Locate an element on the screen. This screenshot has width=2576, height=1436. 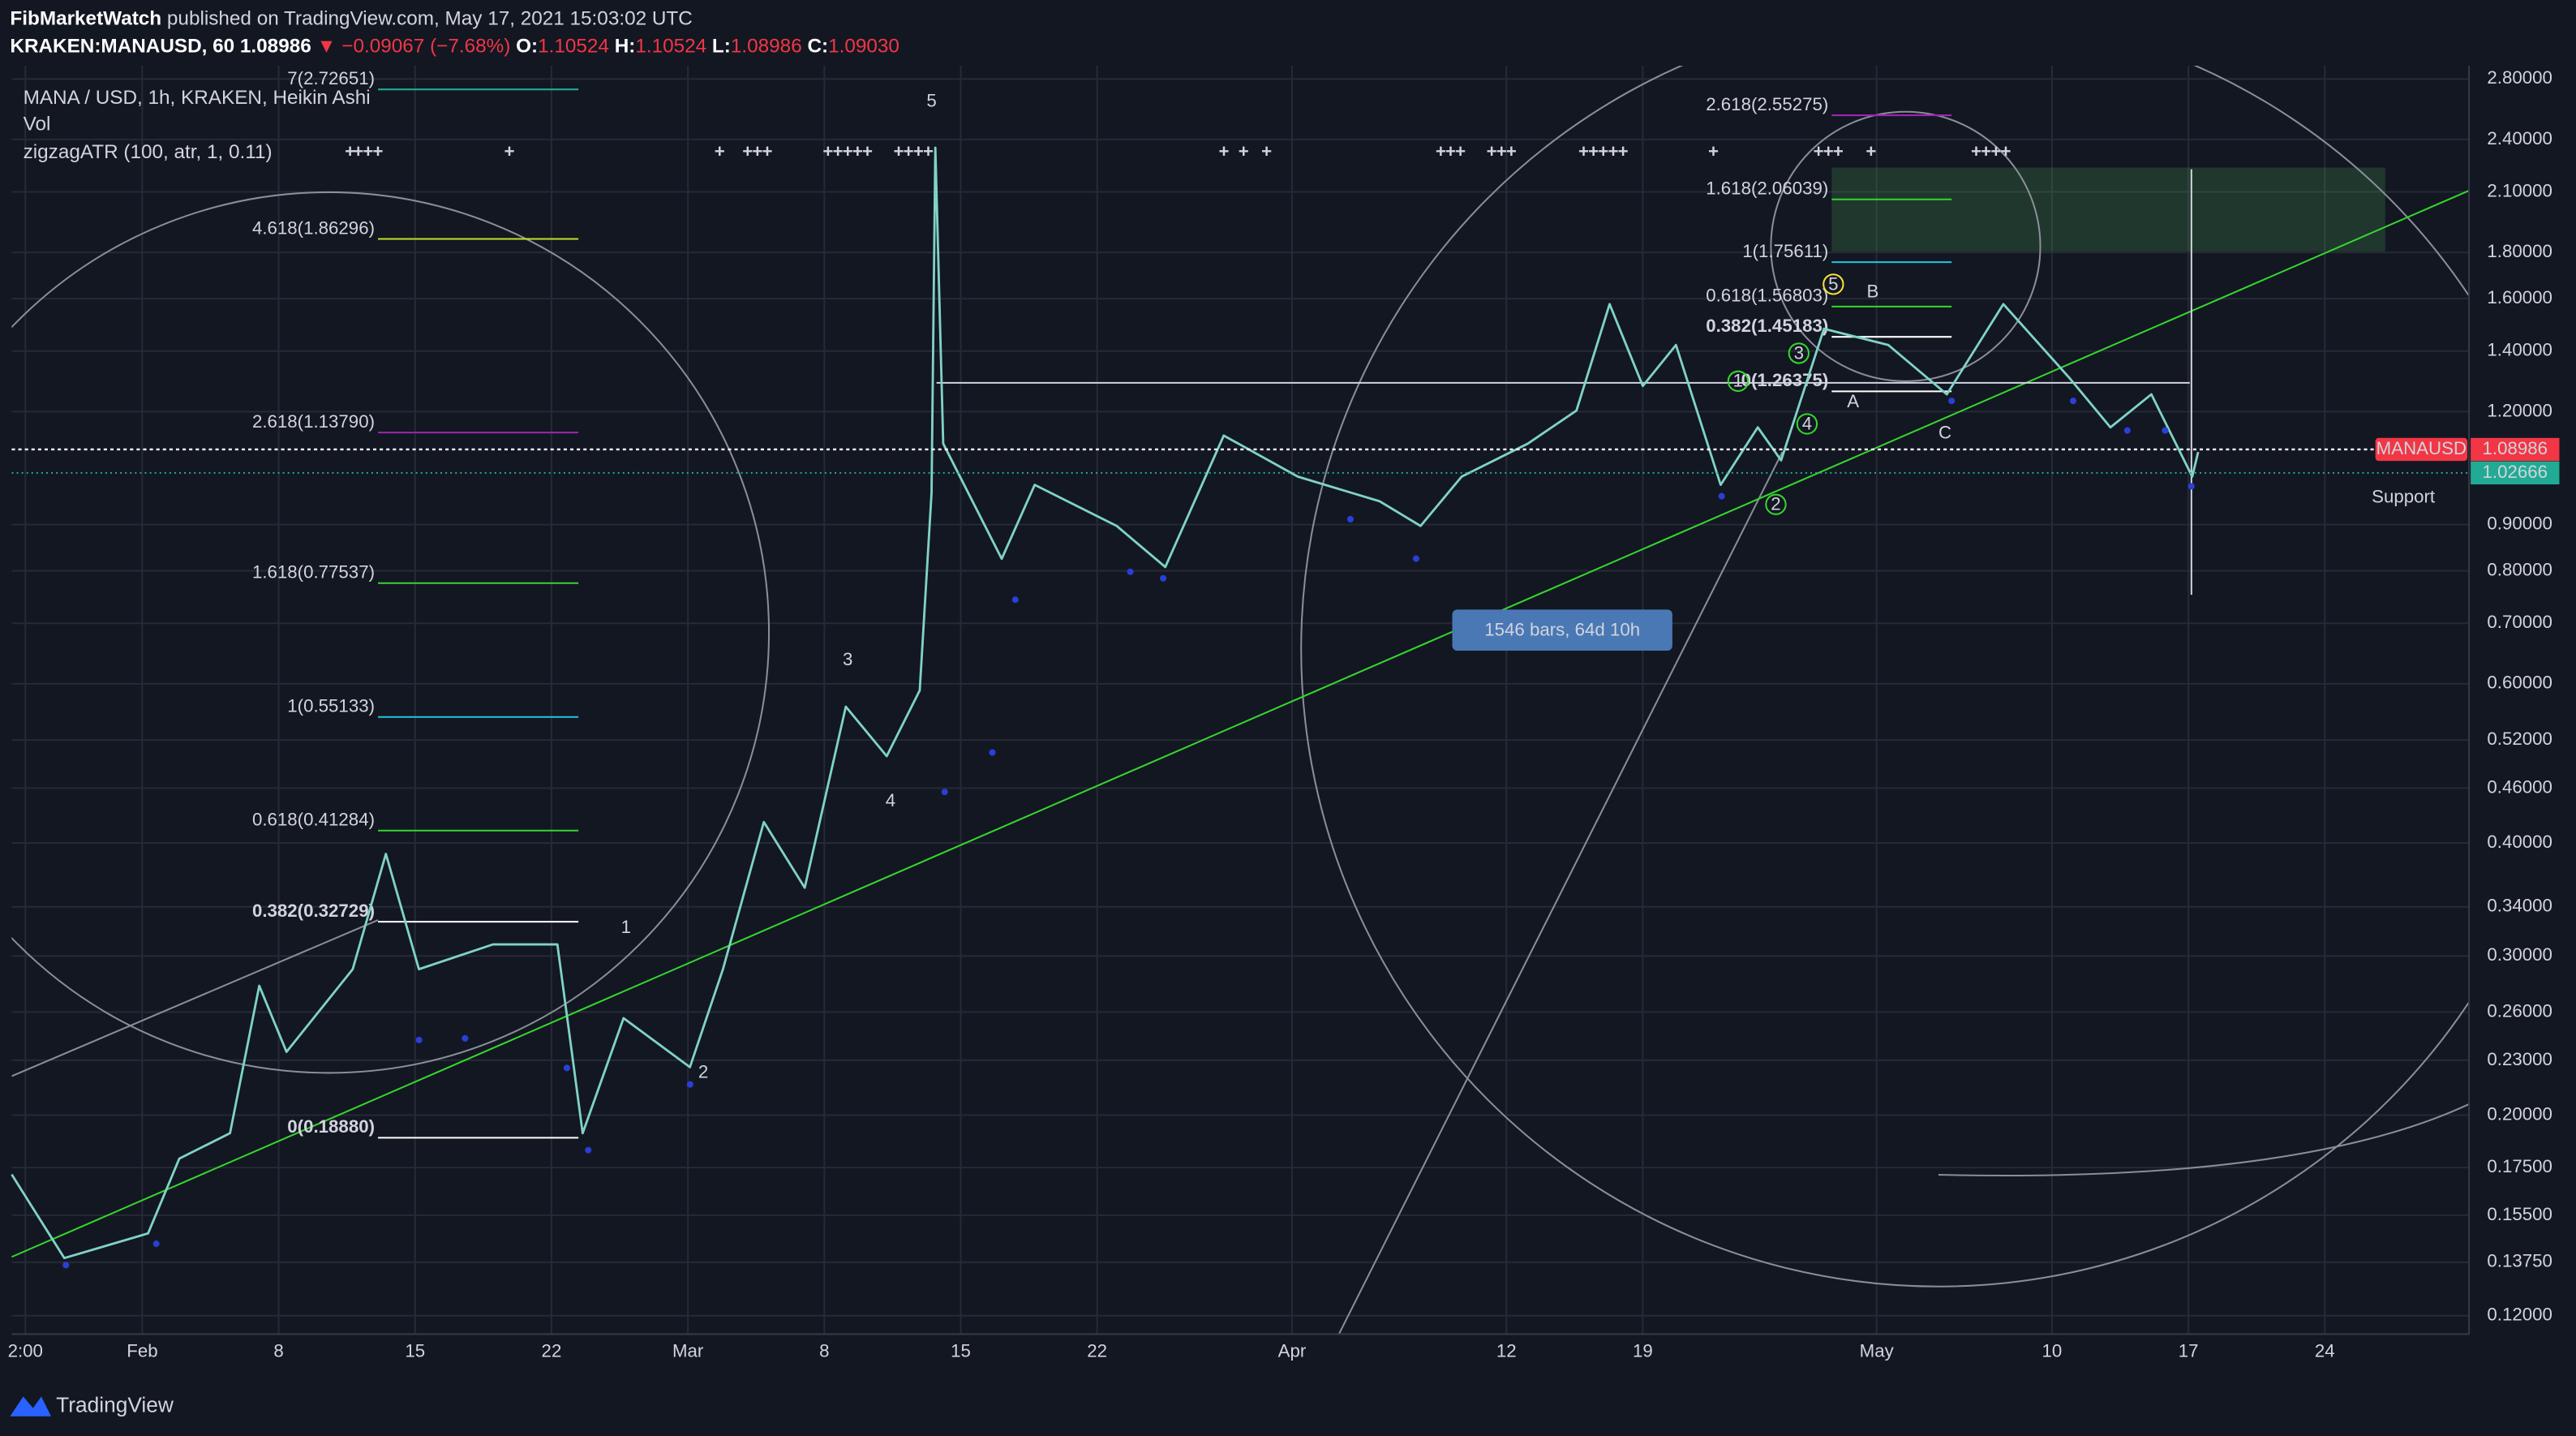
x-tick-label: May is located at coordinates (1878, 1351).